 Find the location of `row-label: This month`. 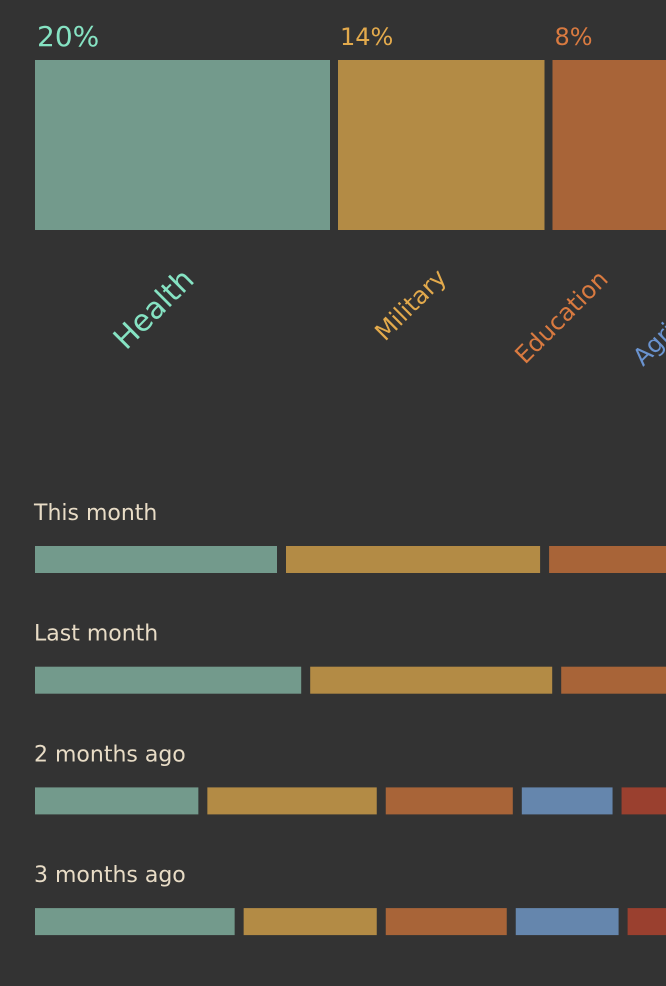

row-label: This month is located at coordinates (95, 513).